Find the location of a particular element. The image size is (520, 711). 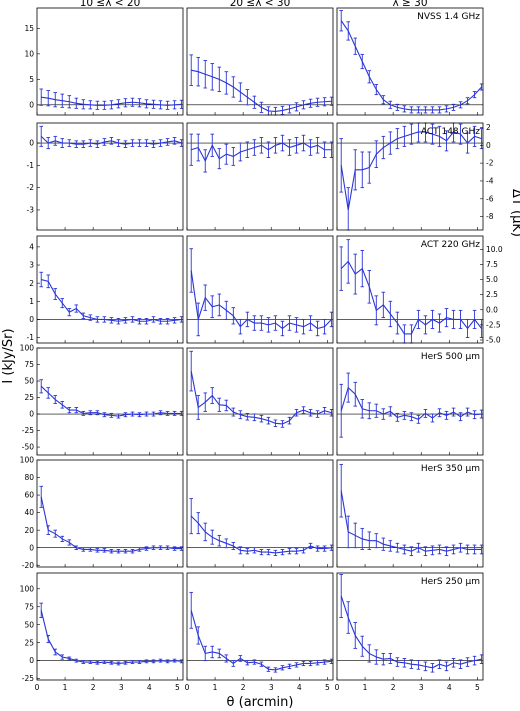

right-y-tick-label: 0 is located at coordinates (488, 145).